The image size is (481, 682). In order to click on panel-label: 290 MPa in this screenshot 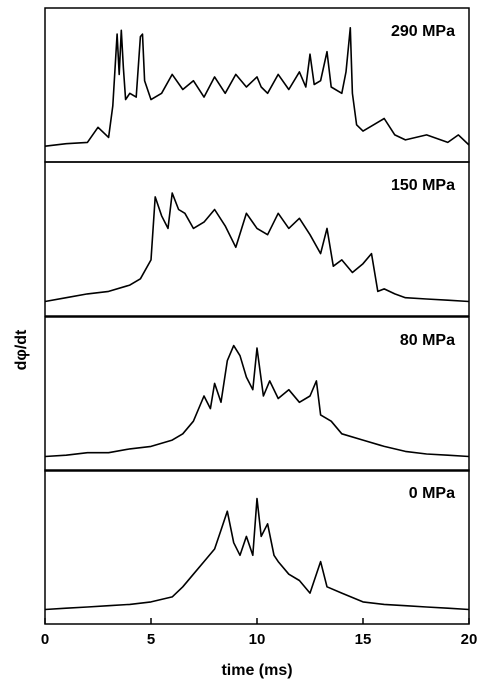, I will do `click(423, 31)`.